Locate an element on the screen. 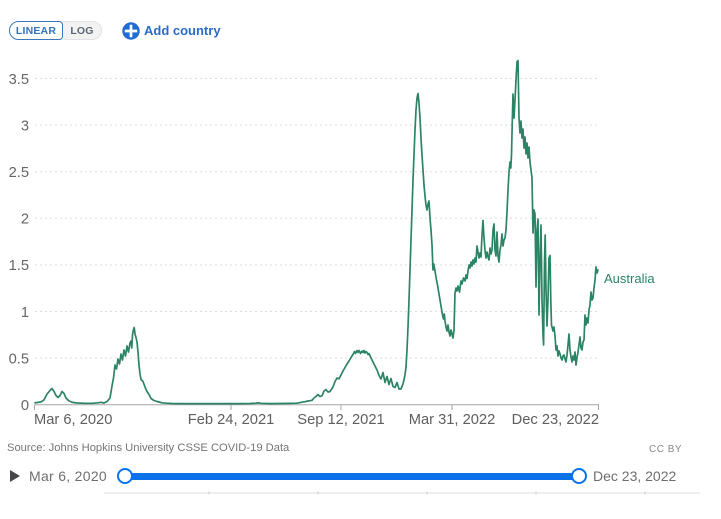  svg-text: Australia is located at coordinates (629, 278).